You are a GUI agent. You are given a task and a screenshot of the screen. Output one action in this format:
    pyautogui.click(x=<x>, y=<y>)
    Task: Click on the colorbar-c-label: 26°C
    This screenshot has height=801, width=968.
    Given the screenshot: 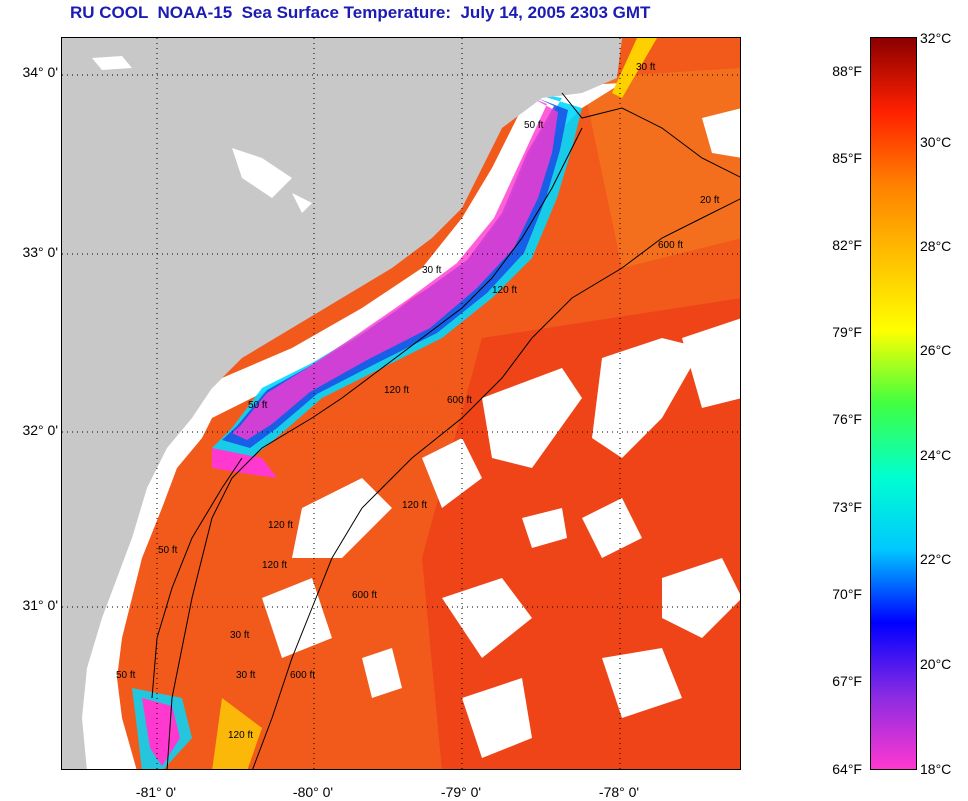 What is the action you would take?
    pyautogui.click(x=936, y=350)
    